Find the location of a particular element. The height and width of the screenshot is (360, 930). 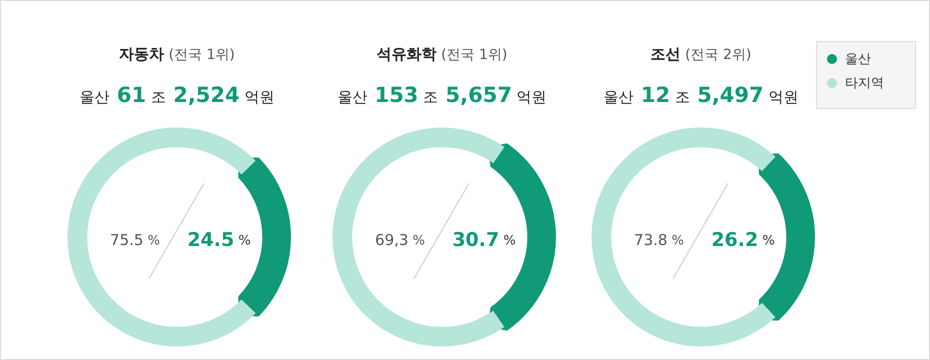

chart-subtitle: 울산 61 조 2,524 억원 is located at coordinates (177, 95).